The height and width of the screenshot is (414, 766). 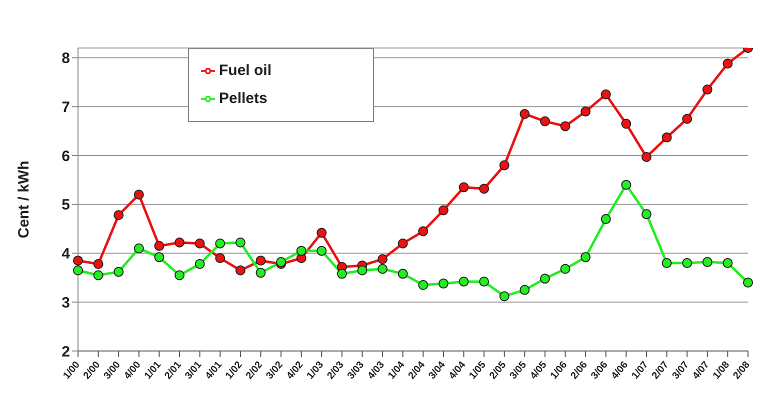 What do you see at coordinates (66, 59) in the screenshot?
I see `y-tick-label: 8` at bounding box center [66, 59].